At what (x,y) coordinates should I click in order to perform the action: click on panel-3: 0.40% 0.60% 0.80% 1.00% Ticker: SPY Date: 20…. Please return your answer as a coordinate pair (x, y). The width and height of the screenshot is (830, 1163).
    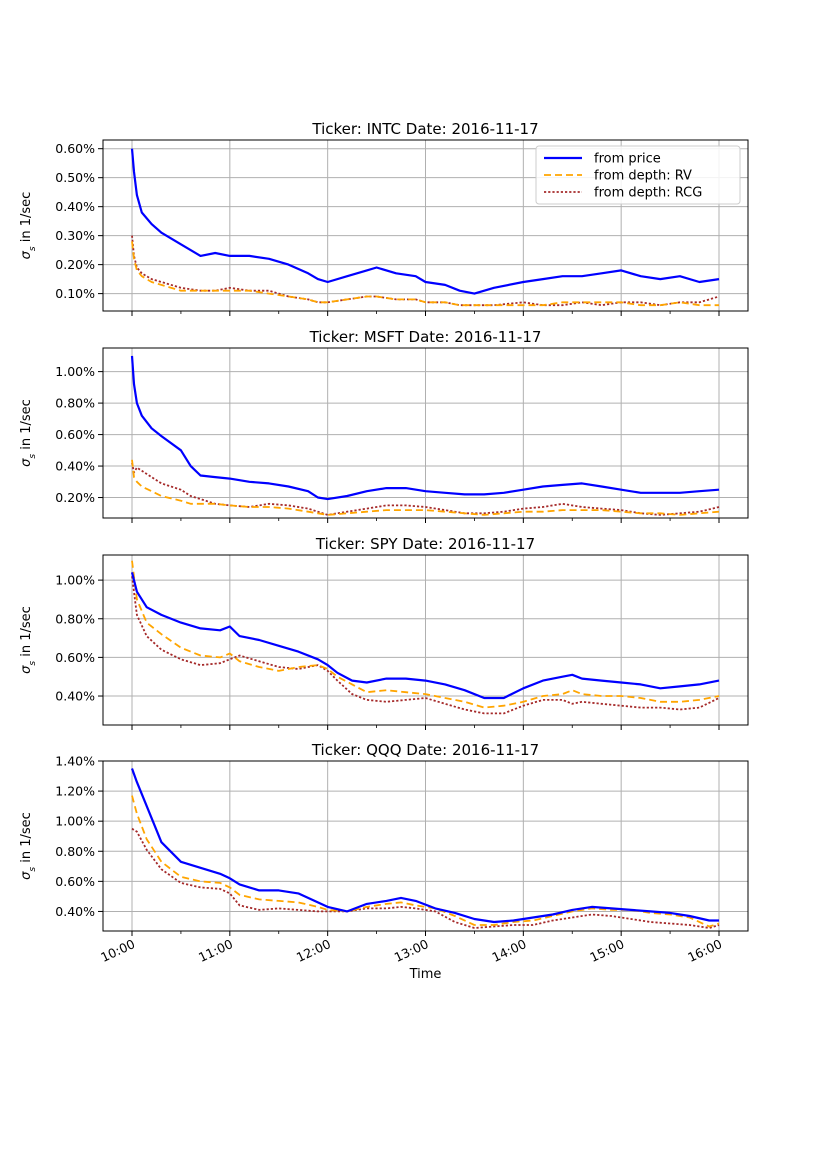
    Looking at the image, I should click on (384, 632).